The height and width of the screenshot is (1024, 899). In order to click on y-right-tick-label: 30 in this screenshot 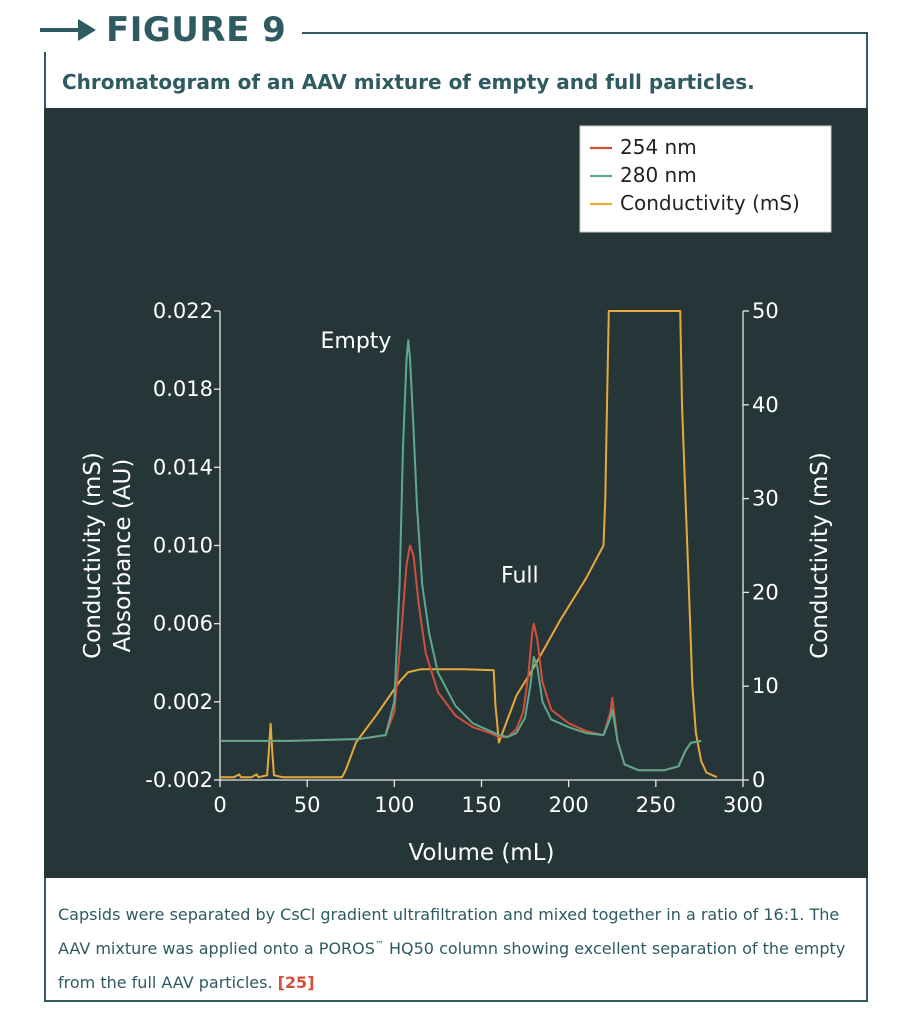, I will do `click(765, 499)`.